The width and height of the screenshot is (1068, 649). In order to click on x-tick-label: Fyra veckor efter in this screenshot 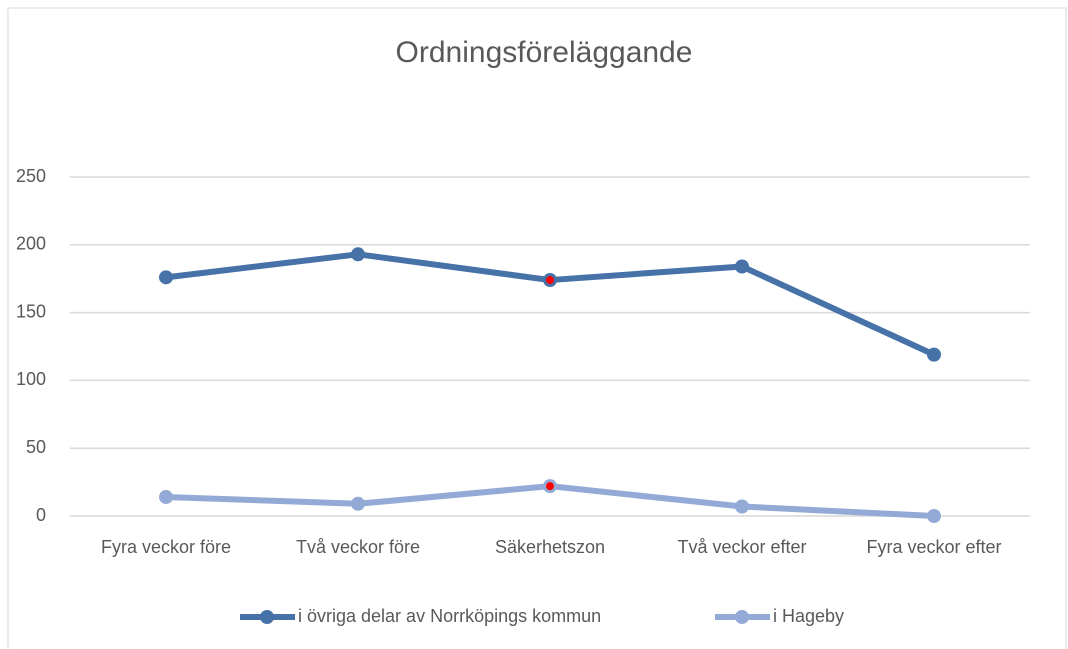, I will do `click(933, 547)`.